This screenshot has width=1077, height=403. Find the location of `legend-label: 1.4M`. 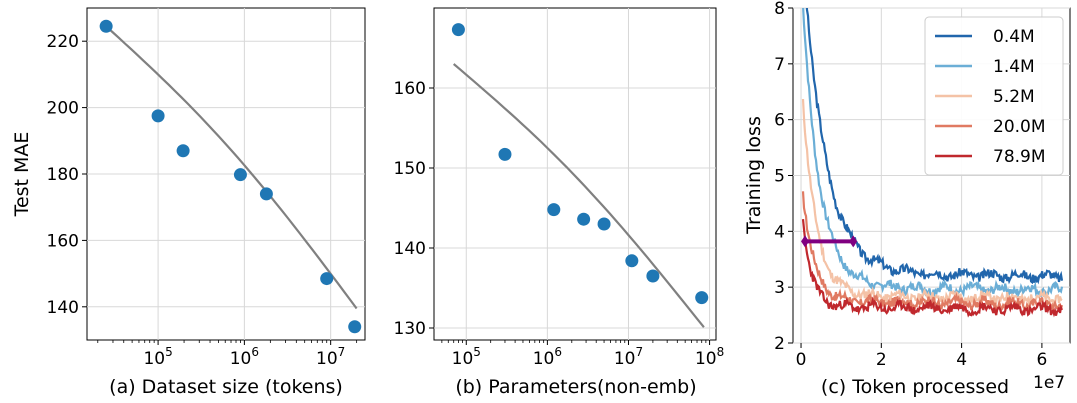

legend-label: 1.4M is located at coordinates (1014, 67).